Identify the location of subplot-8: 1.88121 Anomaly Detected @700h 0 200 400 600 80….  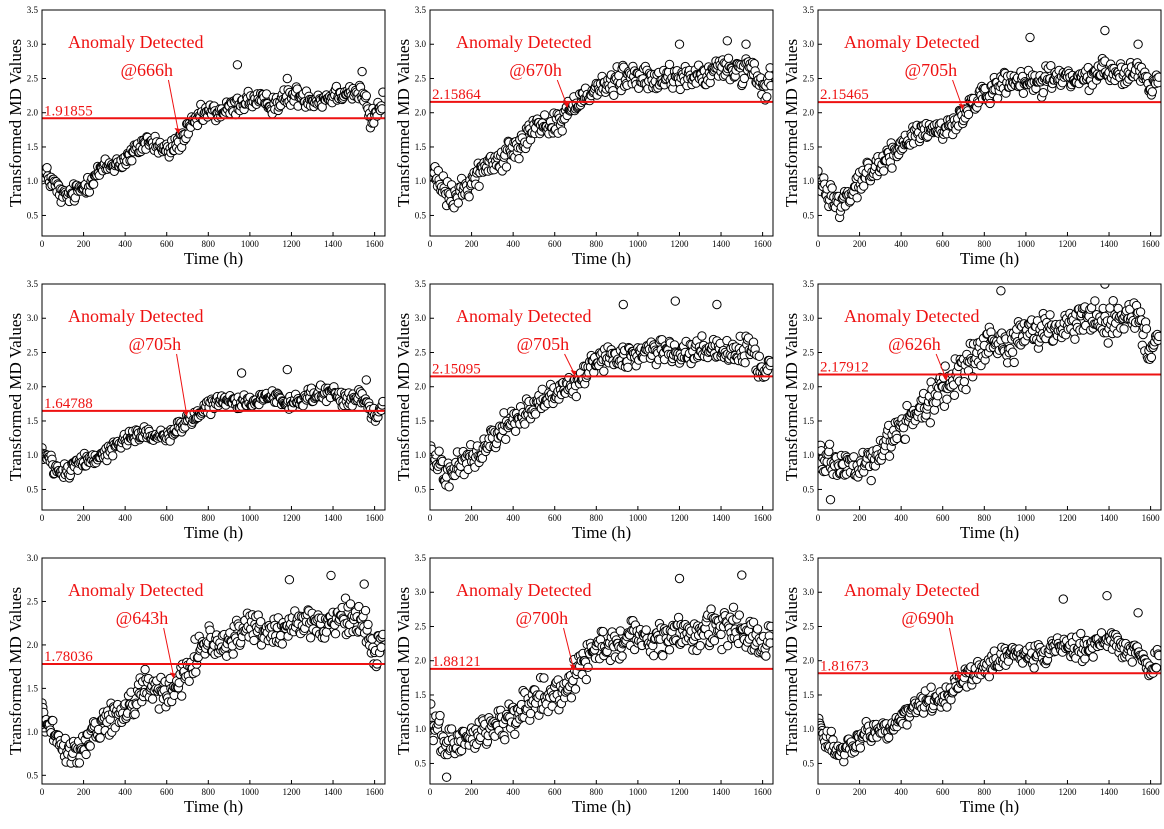
(584, 684).